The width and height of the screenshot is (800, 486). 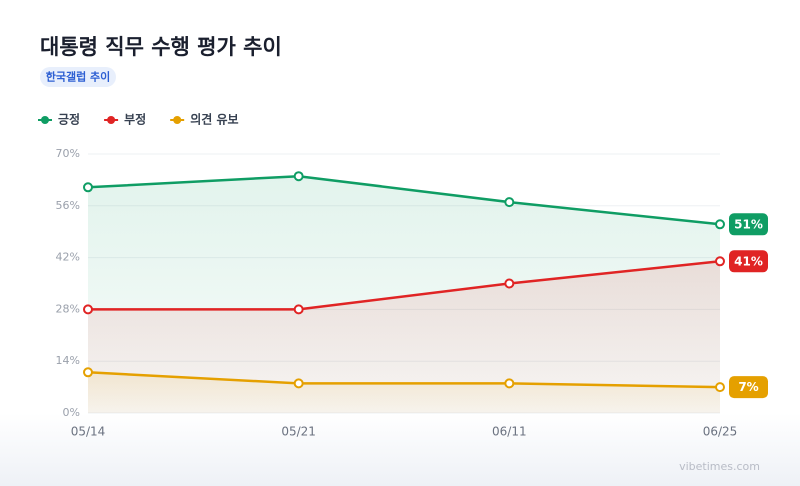 I want to click on legend-label: 의견 유보, so click(x=214, y=119).